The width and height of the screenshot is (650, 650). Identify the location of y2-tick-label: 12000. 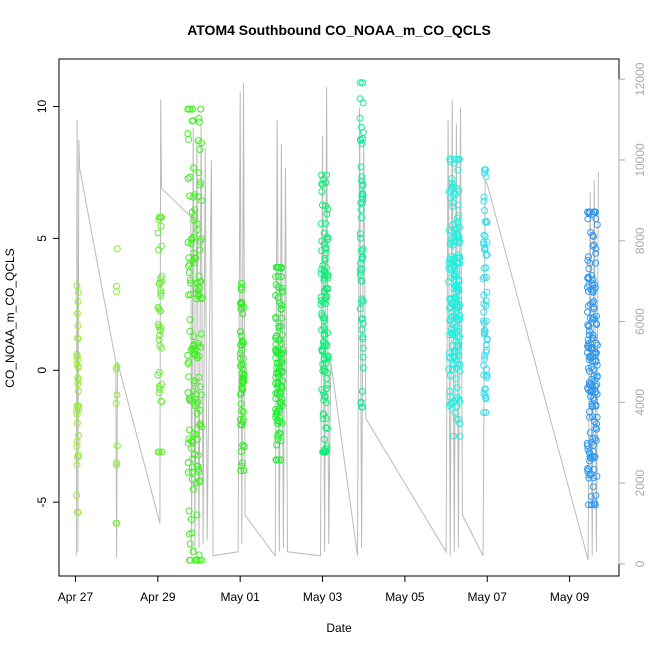
(640, 79).